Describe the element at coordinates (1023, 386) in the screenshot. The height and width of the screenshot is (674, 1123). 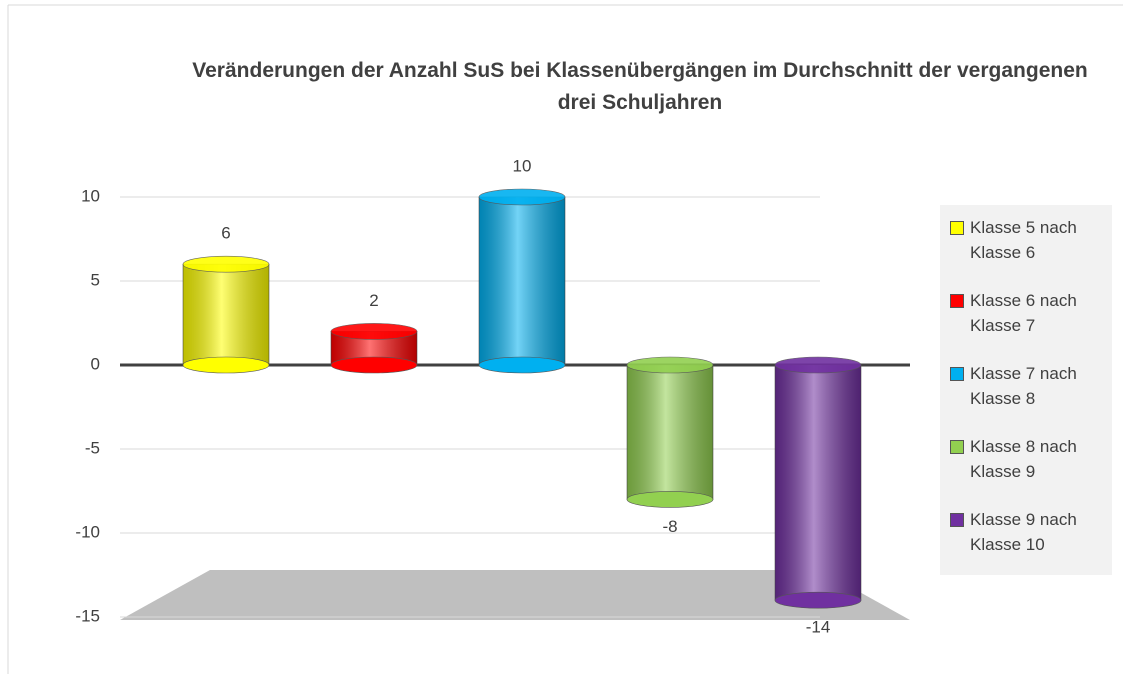
I see `legend-label: Klasse 7 nach Klasse 8` at that location.